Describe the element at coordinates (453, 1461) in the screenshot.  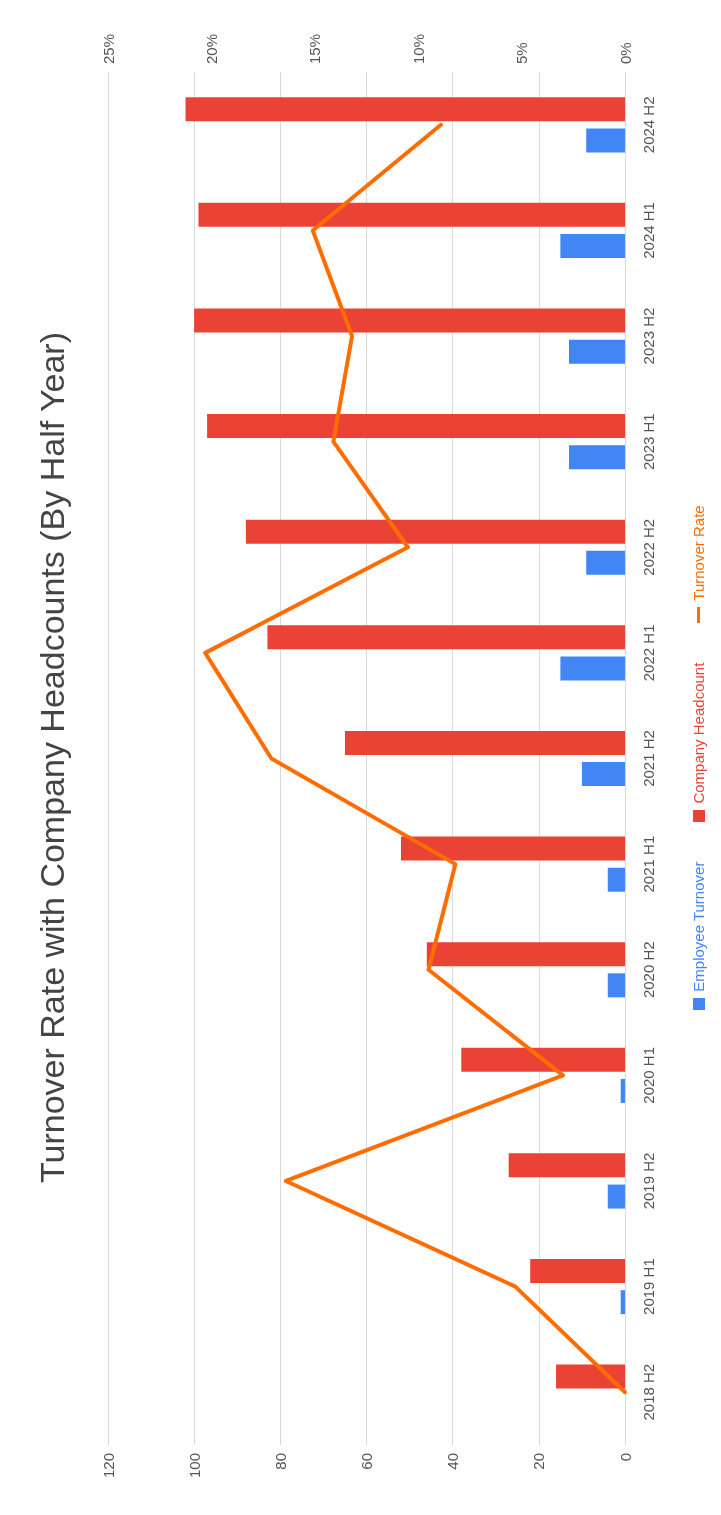
I see `x-tick-label: 40` at that location.